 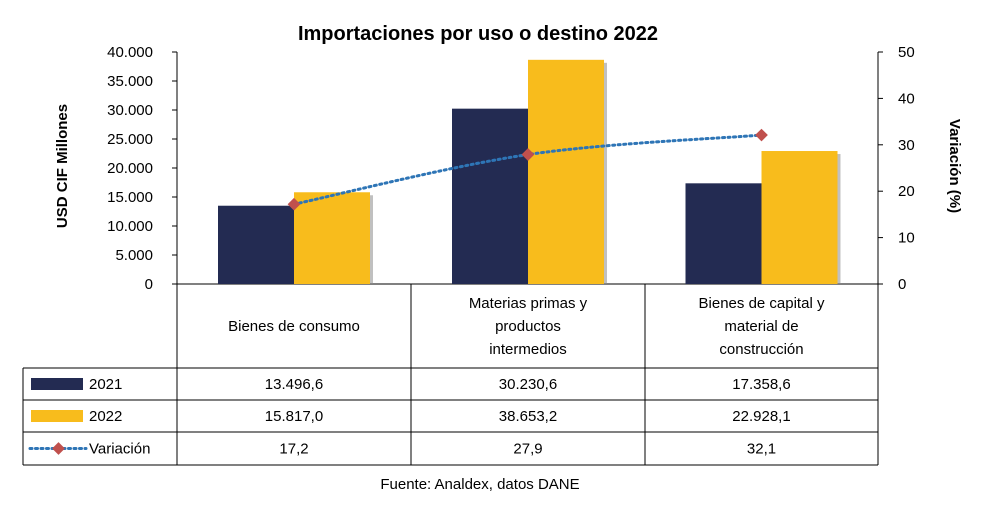 What do you see at coordinates (528, 349) in the screenshot?
I see `category-label: intermedios` at bounding box center [528, 349].